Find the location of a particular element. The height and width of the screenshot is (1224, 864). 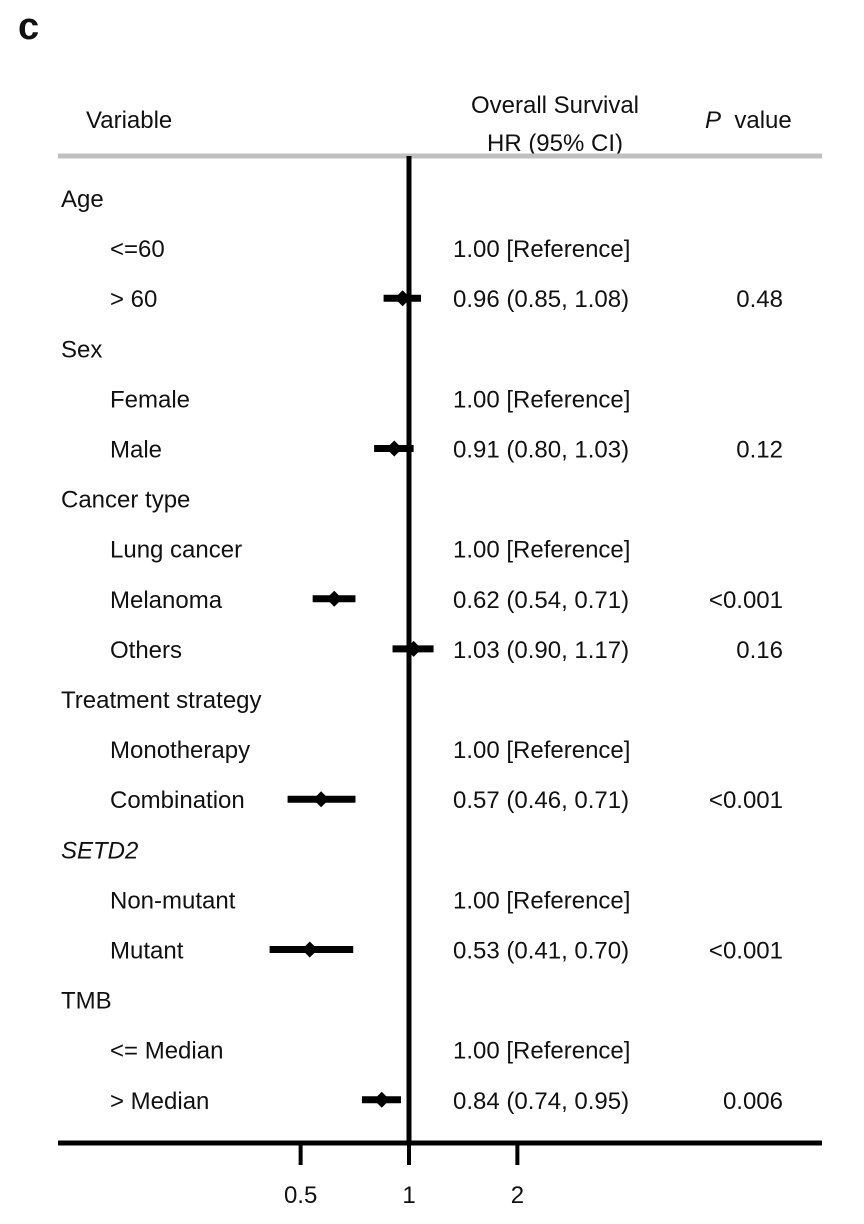

p-value: 0.12 is located at coordinates (759, 450).